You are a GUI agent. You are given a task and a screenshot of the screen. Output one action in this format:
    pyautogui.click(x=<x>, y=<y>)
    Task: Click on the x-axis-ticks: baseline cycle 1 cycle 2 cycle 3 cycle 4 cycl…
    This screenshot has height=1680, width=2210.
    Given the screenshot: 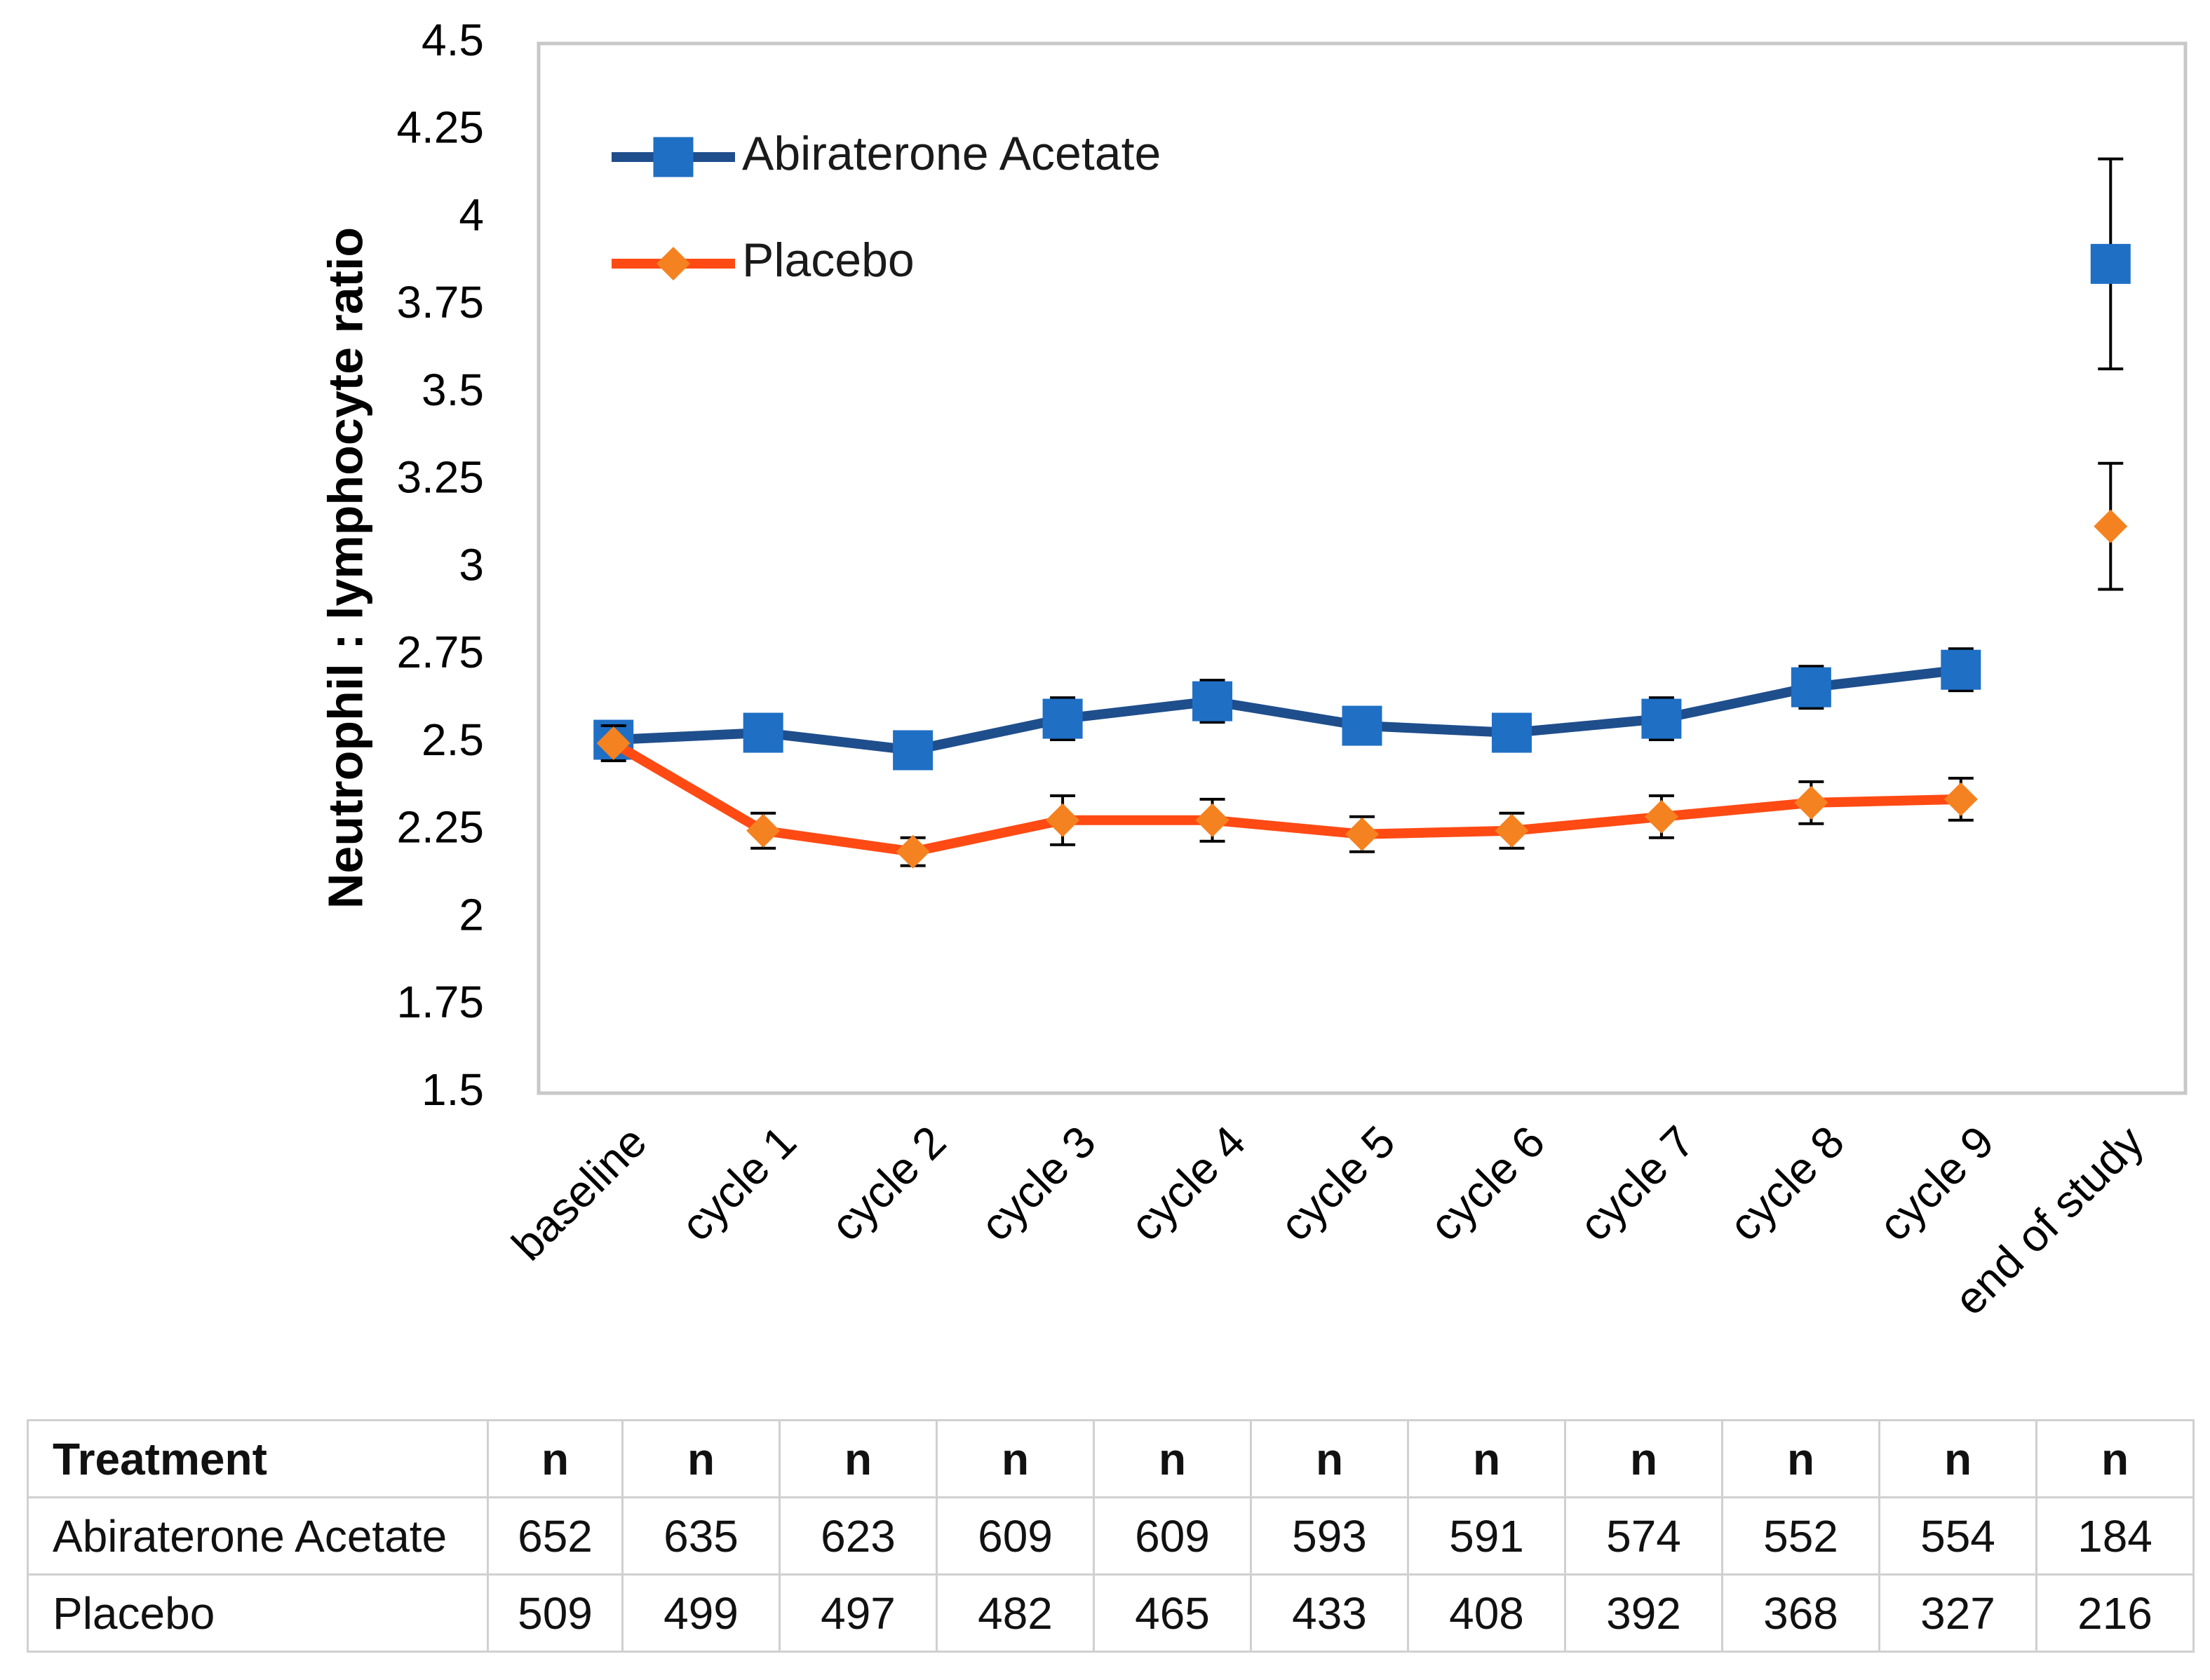 What is the action you would take?
    pyautogui.click(x=1327, y=1220)
    